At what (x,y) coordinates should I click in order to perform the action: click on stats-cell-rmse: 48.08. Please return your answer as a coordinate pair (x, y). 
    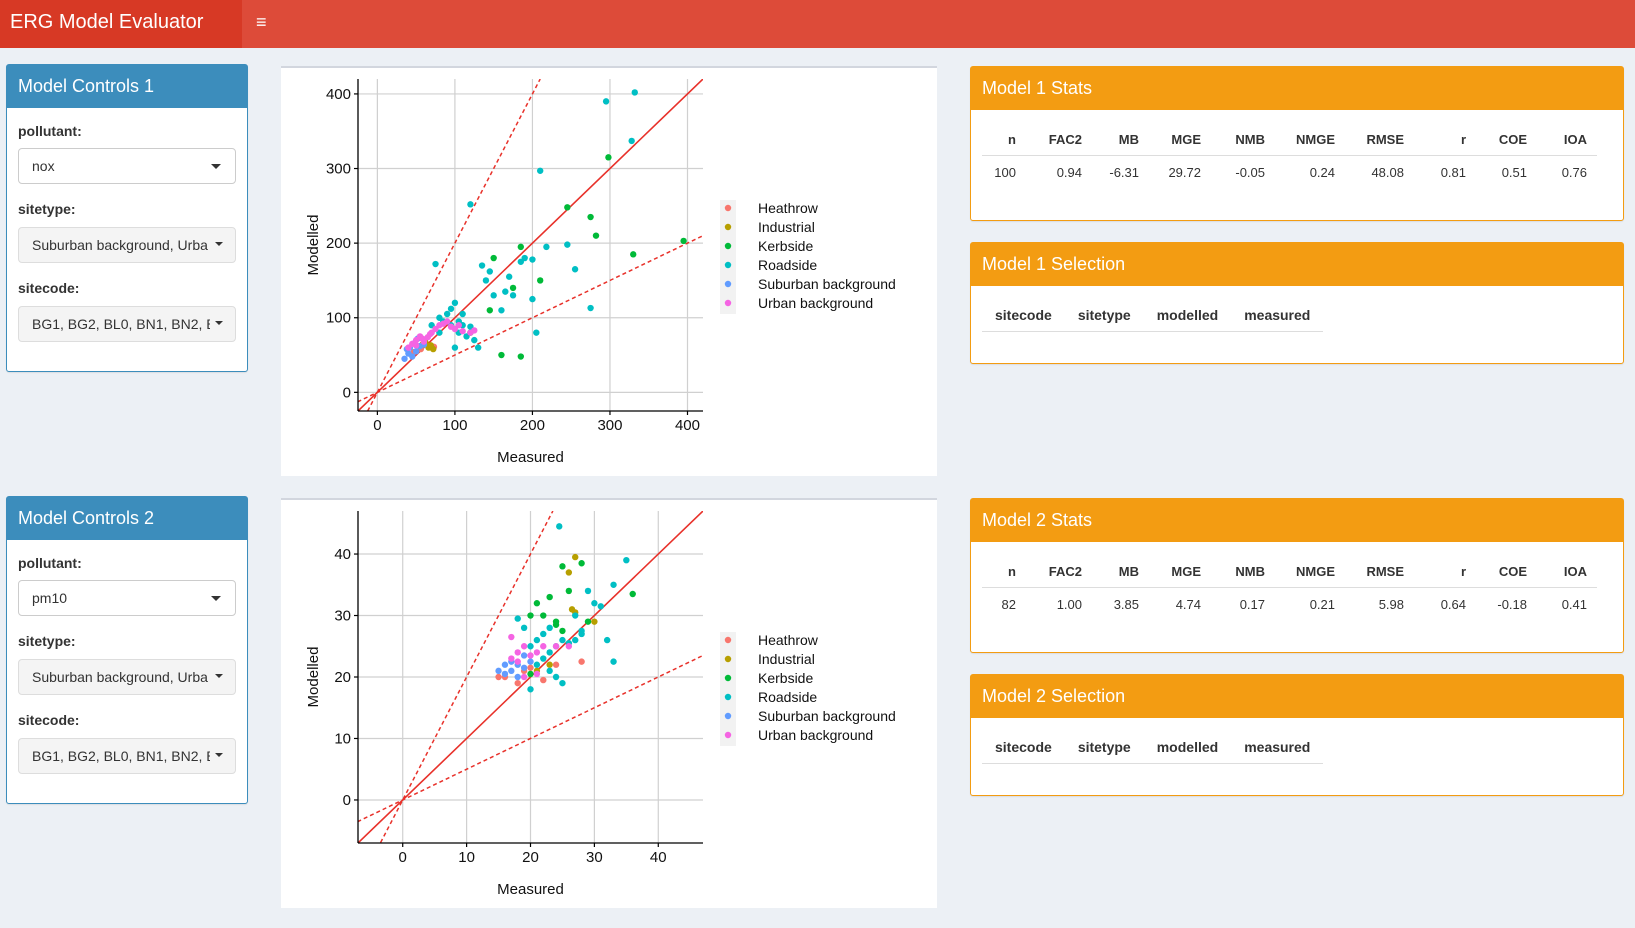
    Looking at the image, I should click on (1387, 172).